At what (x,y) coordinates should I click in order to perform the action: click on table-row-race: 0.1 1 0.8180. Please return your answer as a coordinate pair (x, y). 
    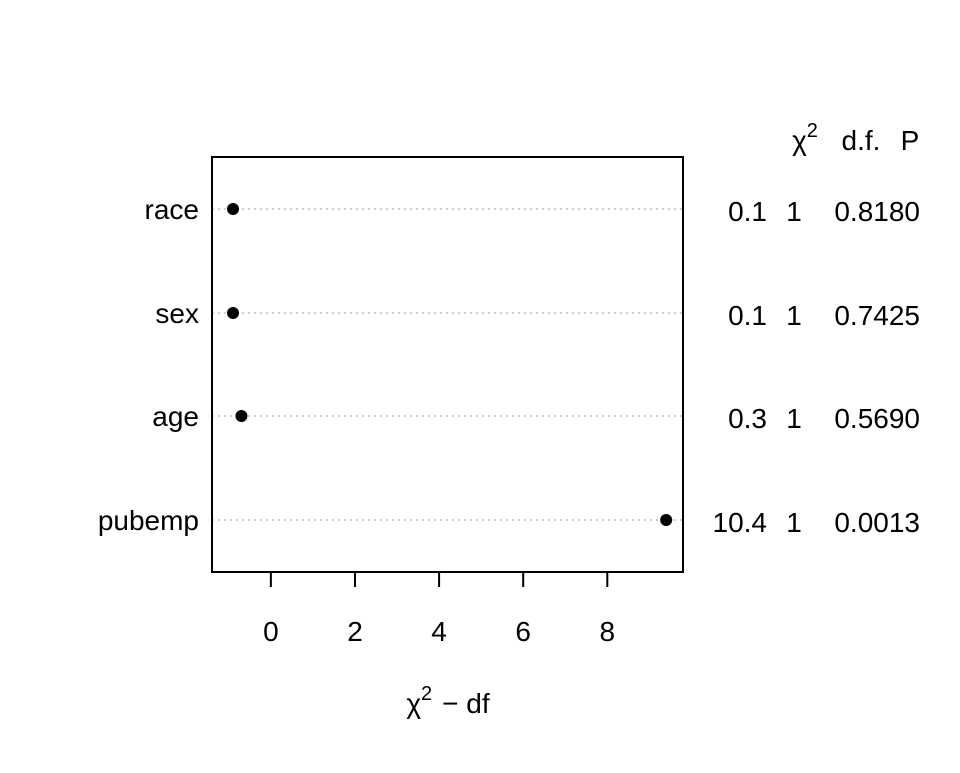
    Looking at the image, I should click on (824, 211).